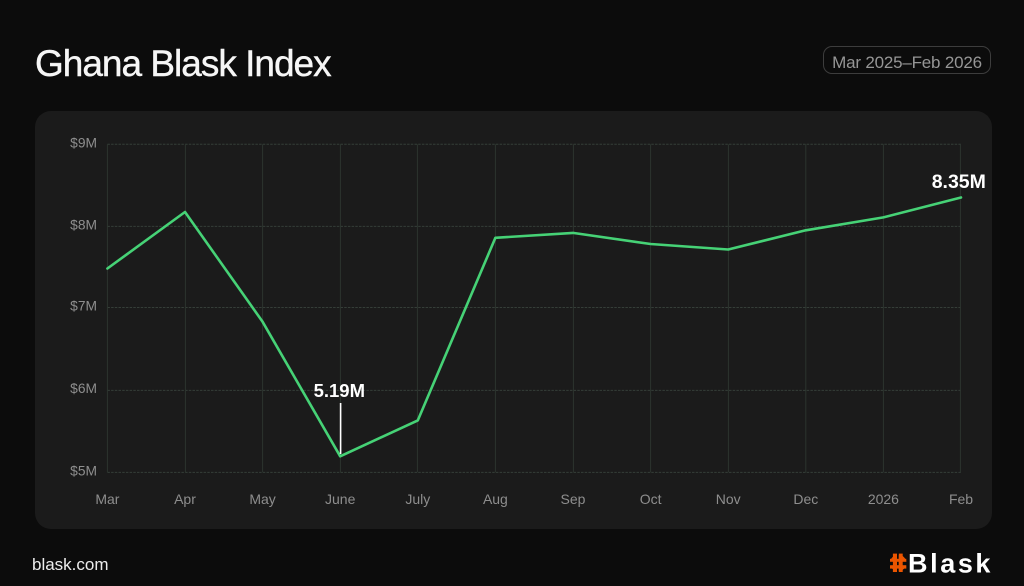  I want to click on svg-text: Oct, so click(651, 499).